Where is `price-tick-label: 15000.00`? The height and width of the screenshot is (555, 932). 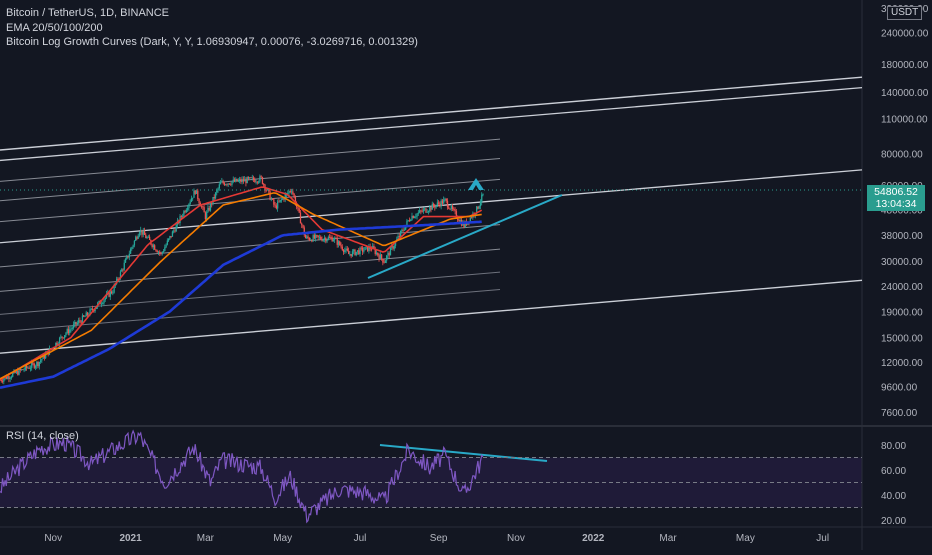 price-tick-label: 15000.00 is located at coordinates (902, 338).